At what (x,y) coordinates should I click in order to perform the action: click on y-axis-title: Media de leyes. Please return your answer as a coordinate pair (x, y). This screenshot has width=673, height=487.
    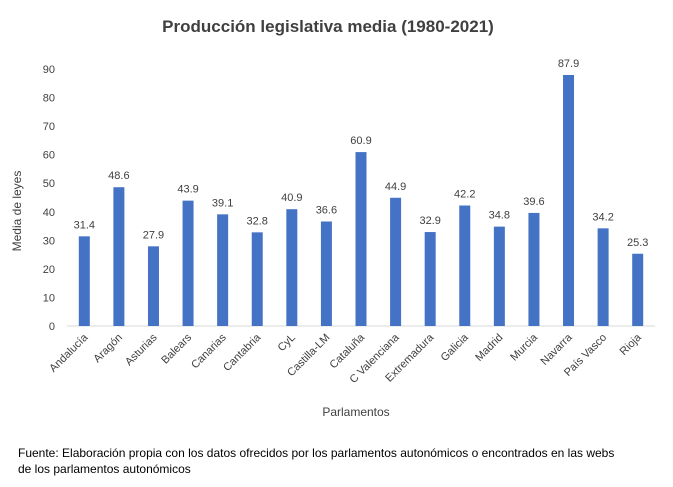
    Looking at the image, I should click on (17, 211).